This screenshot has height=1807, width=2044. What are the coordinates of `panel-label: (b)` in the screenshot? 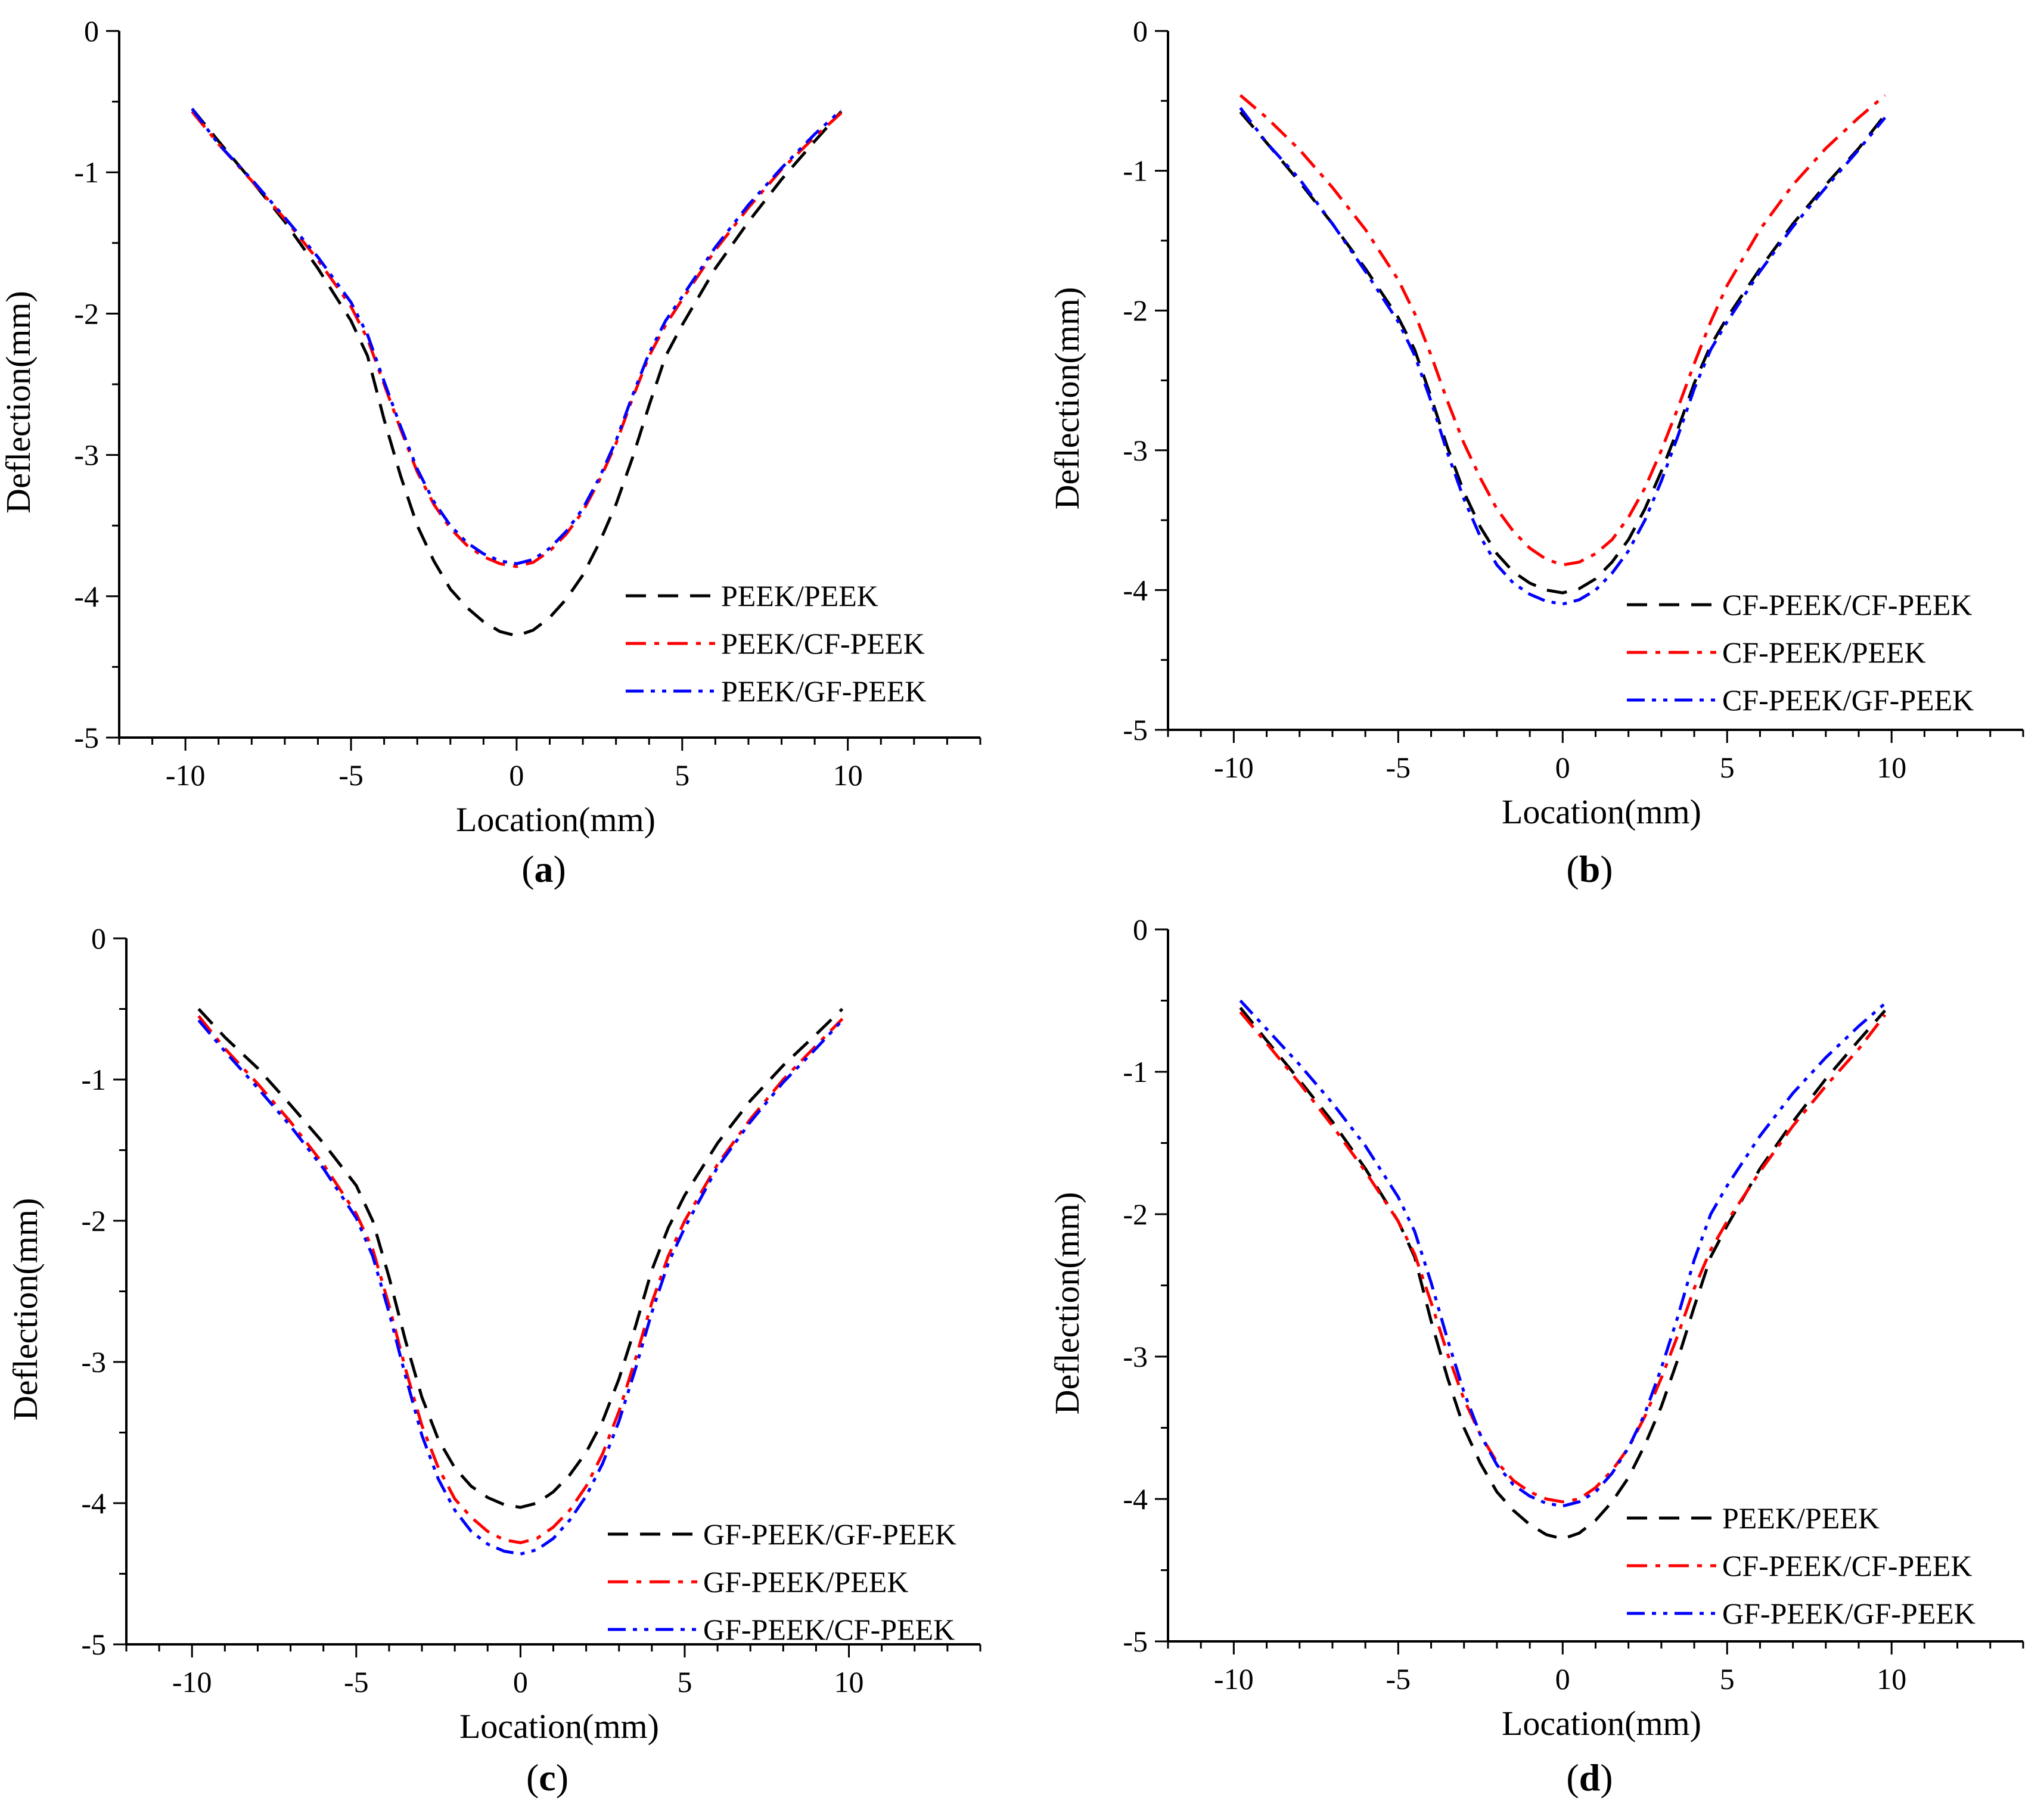 It's located at (1590, 869).